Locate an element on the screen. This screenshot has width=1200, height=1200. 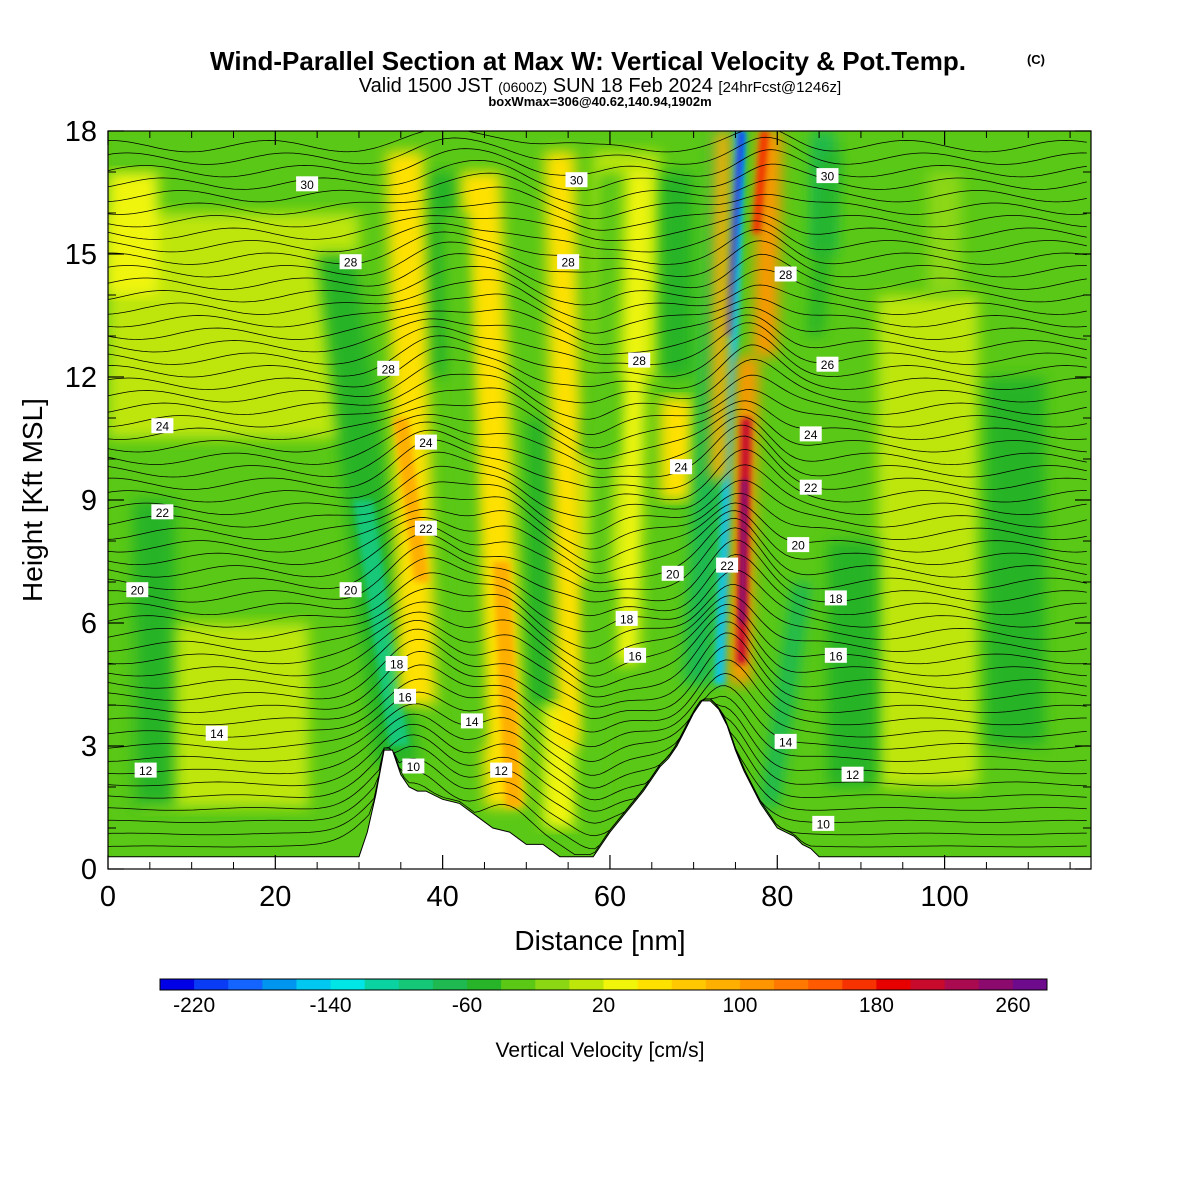
colorbar-tick-label: -140 is located at coordinates (331, 1005).